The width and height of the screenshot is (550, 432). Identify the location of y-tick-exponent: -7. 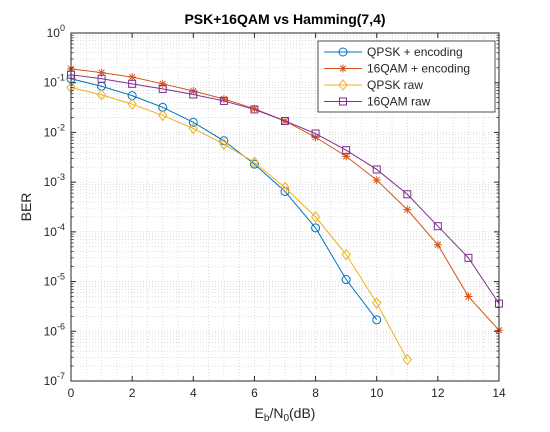
(61, 376).